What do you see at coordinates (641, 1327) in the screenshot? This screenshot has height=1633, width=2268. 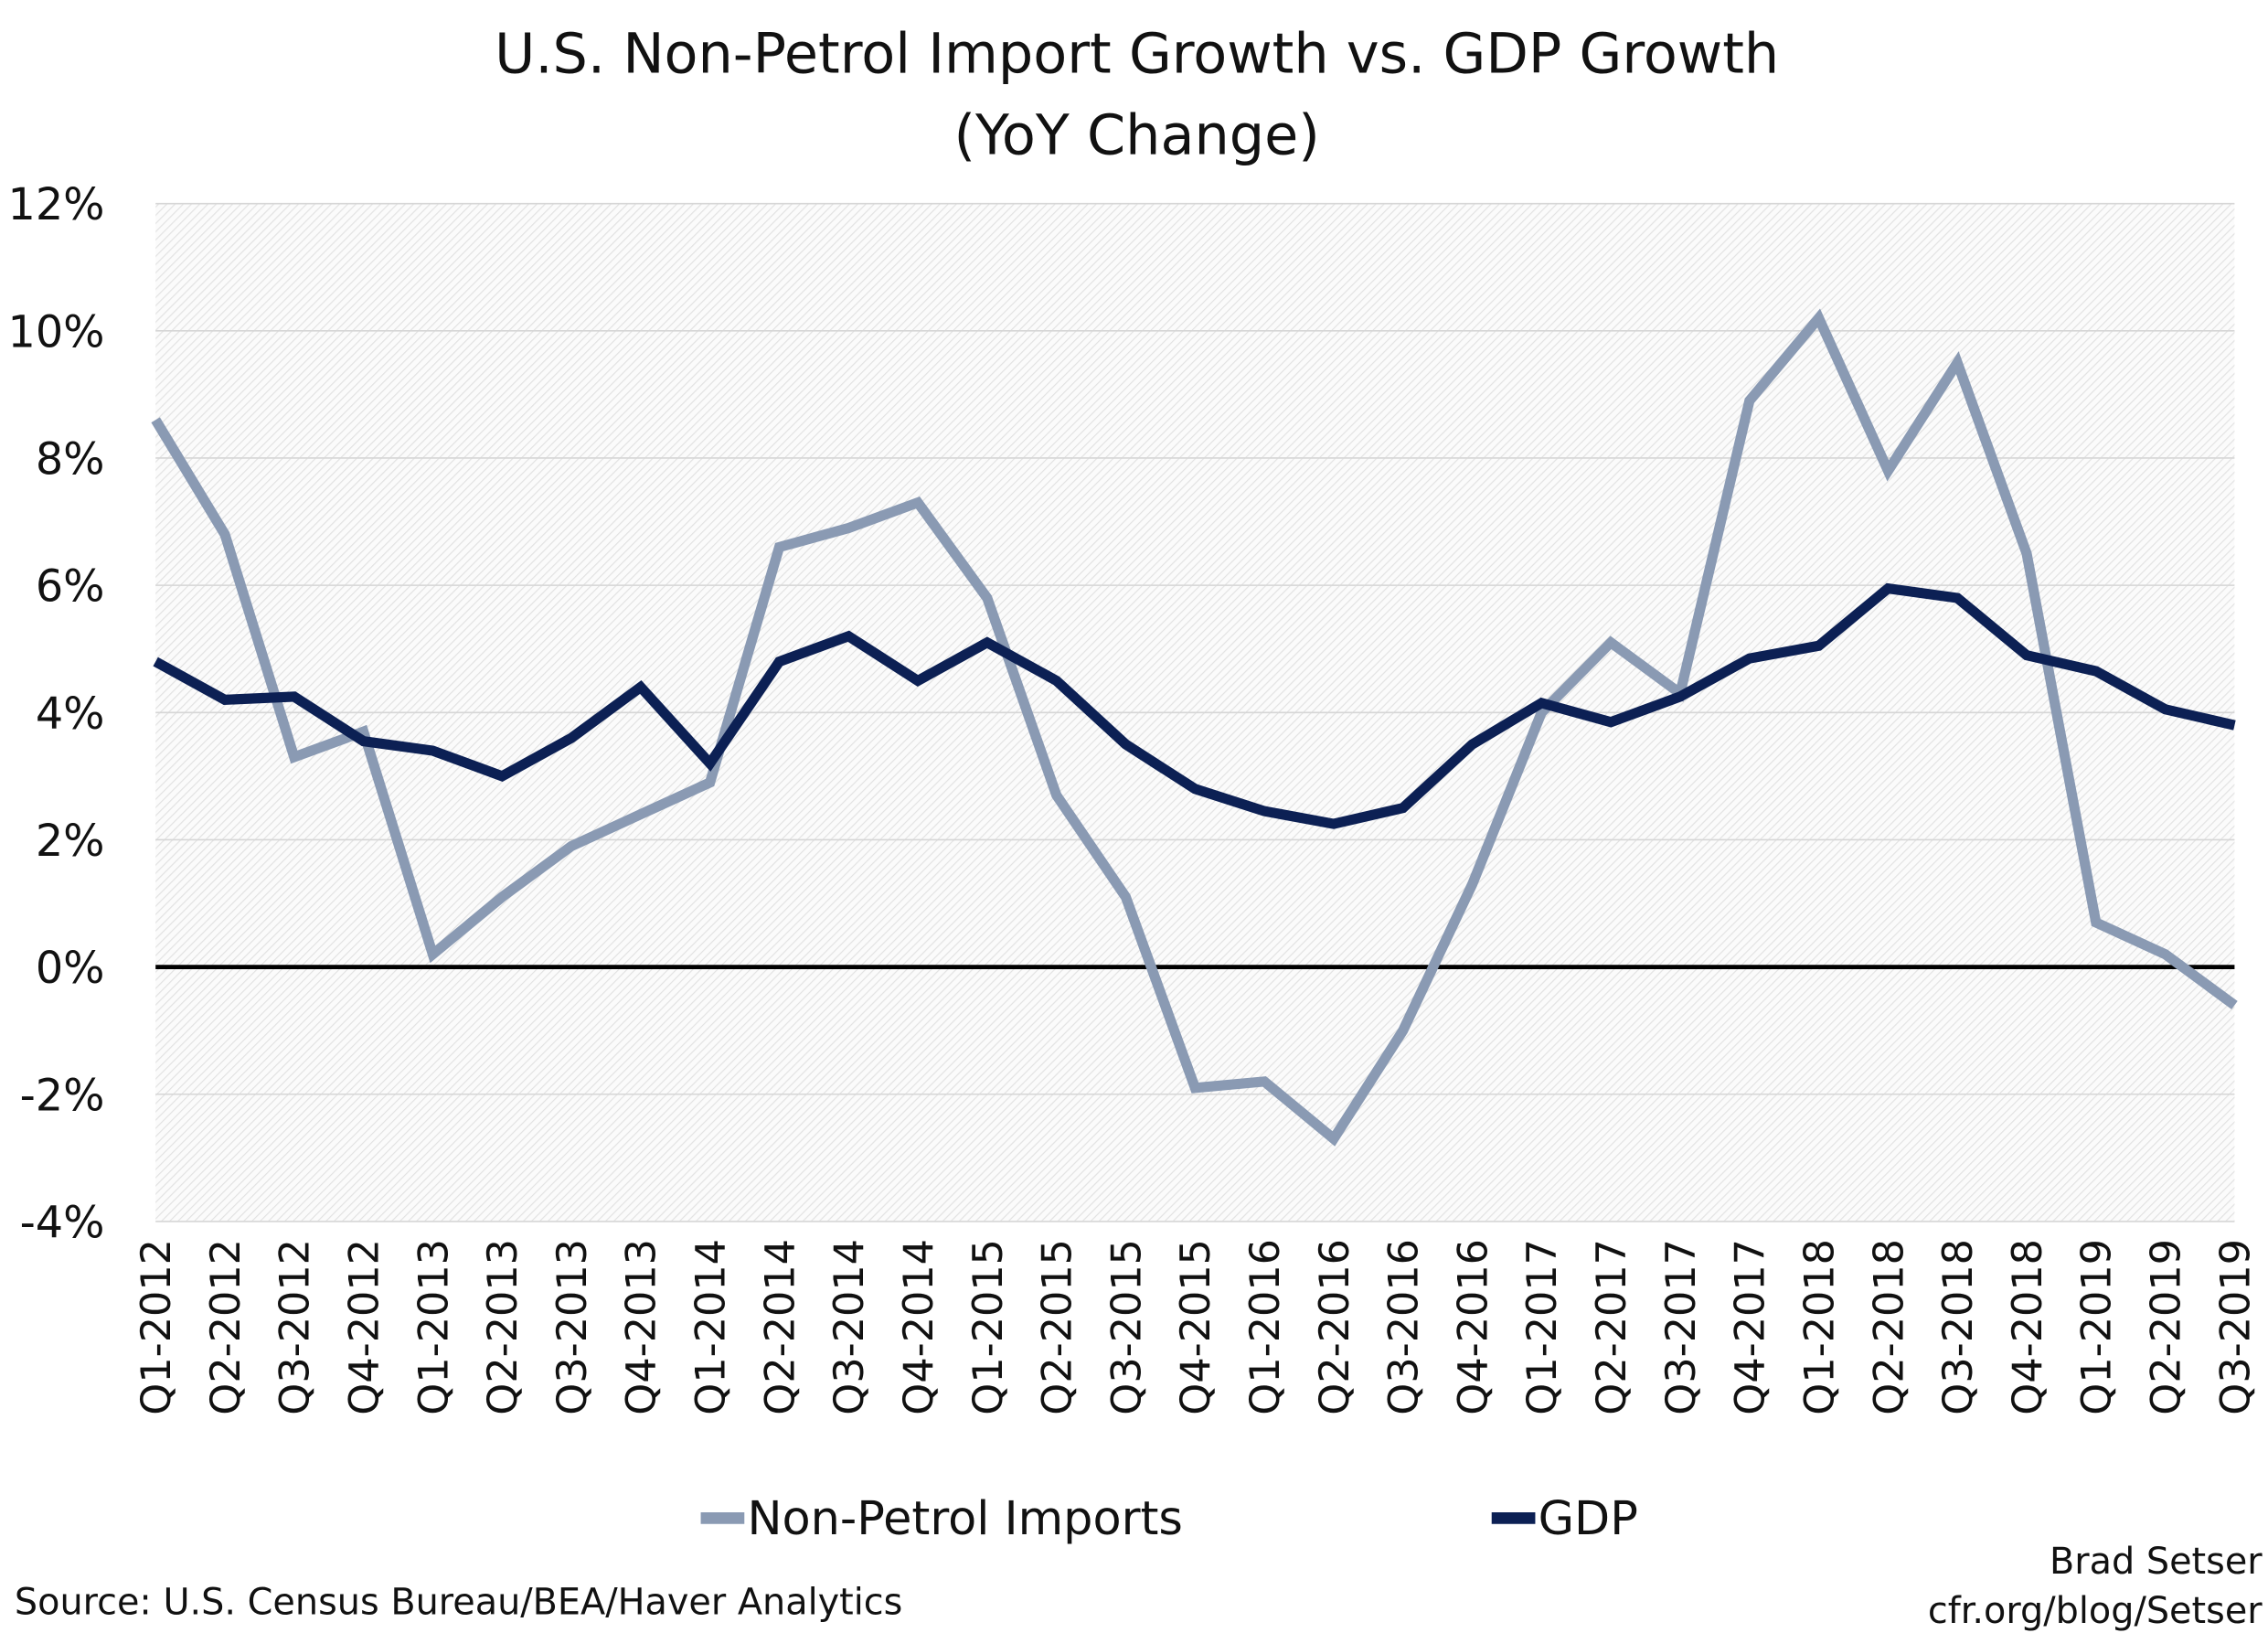 I see `x-tick-label: Q4-2013` at bounding box center [641, 1327].